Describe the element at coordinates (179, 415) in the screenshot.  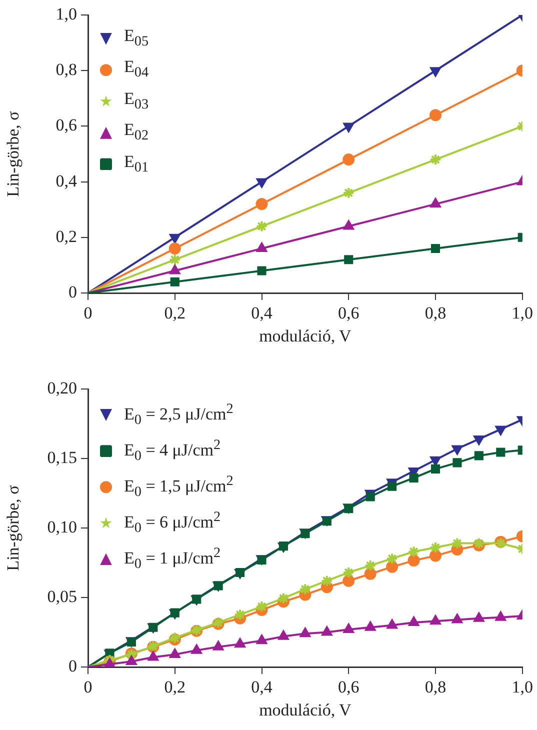
I see `legend-label: E$_{0}$ = 2,5 μJ/cm$^{2}$` at that location.